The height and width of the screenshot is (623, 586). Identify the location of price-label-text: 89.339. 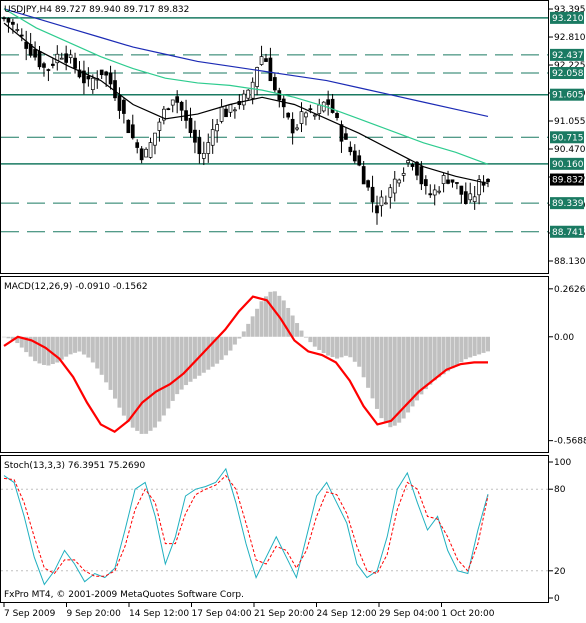
(568, 204).